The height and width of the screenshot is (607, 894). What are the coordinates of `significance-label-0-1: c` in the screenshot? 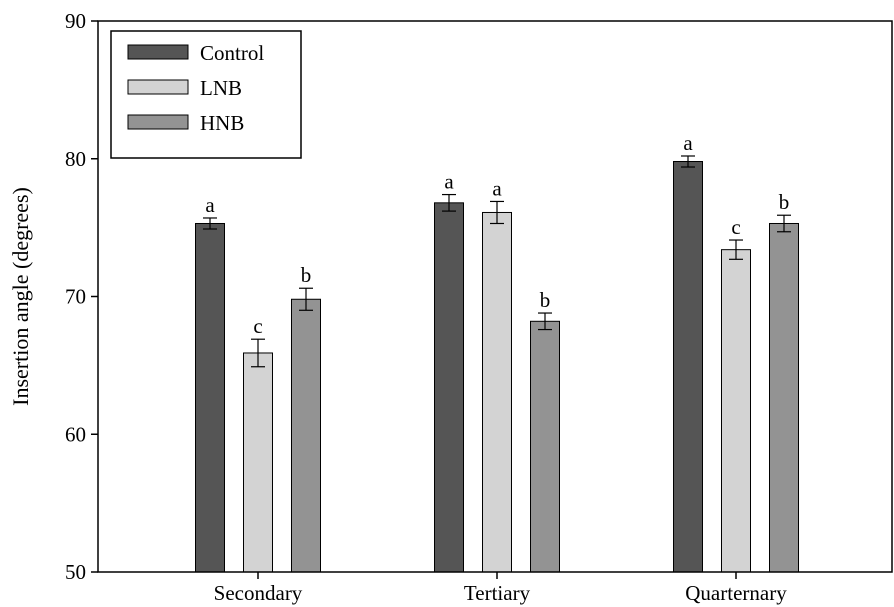 It's located at (257, 326).